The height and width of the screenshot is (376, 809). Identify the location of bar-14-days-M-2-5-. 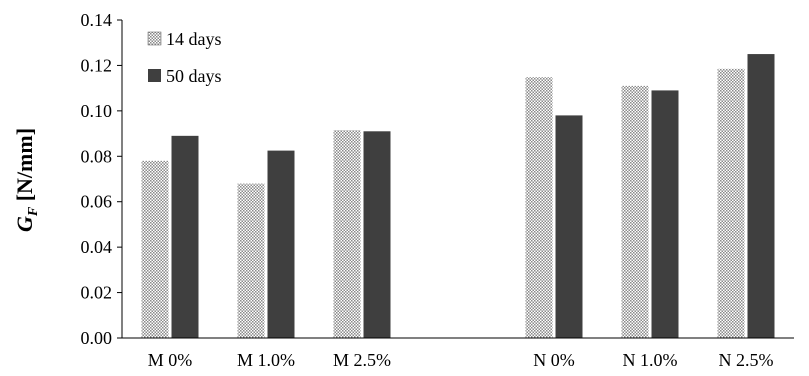
(347, 234).